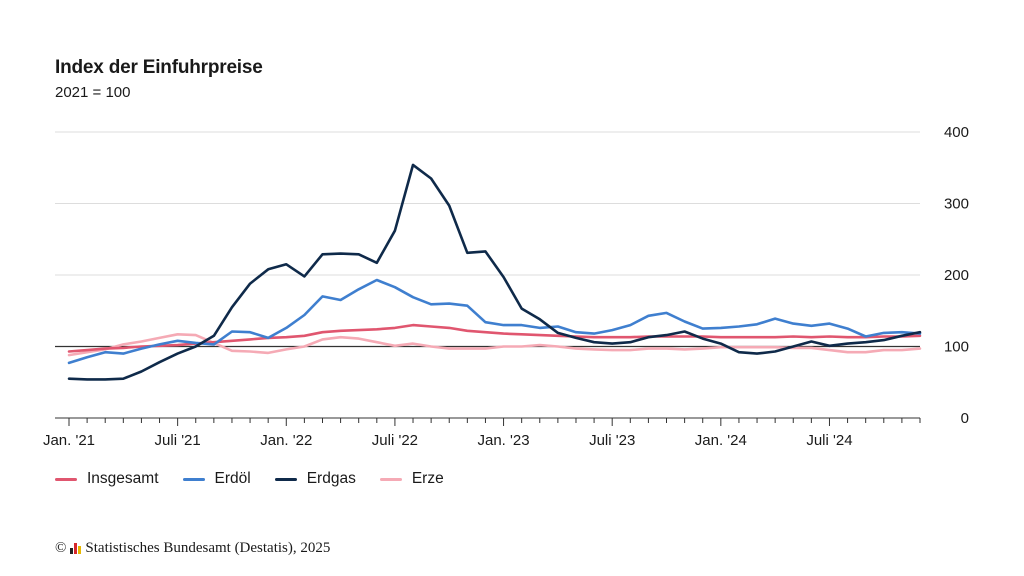 This screenshot has height=576, width=1024. Describe the element at coordinates (395, 440) in the screenshot. I see `x-tick-label: Juli '22` at that location.